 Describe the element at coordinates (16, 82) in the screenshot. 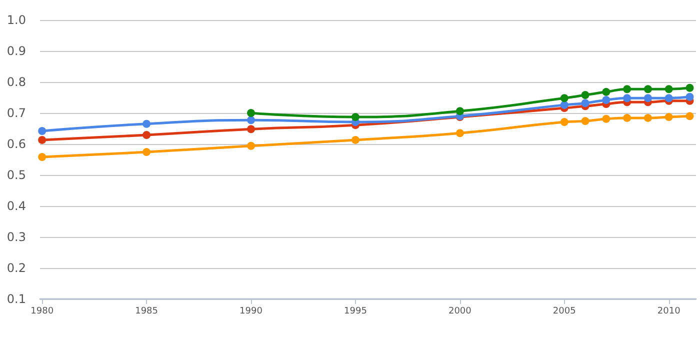

I see `y-tick-label: 0.8` at that location.